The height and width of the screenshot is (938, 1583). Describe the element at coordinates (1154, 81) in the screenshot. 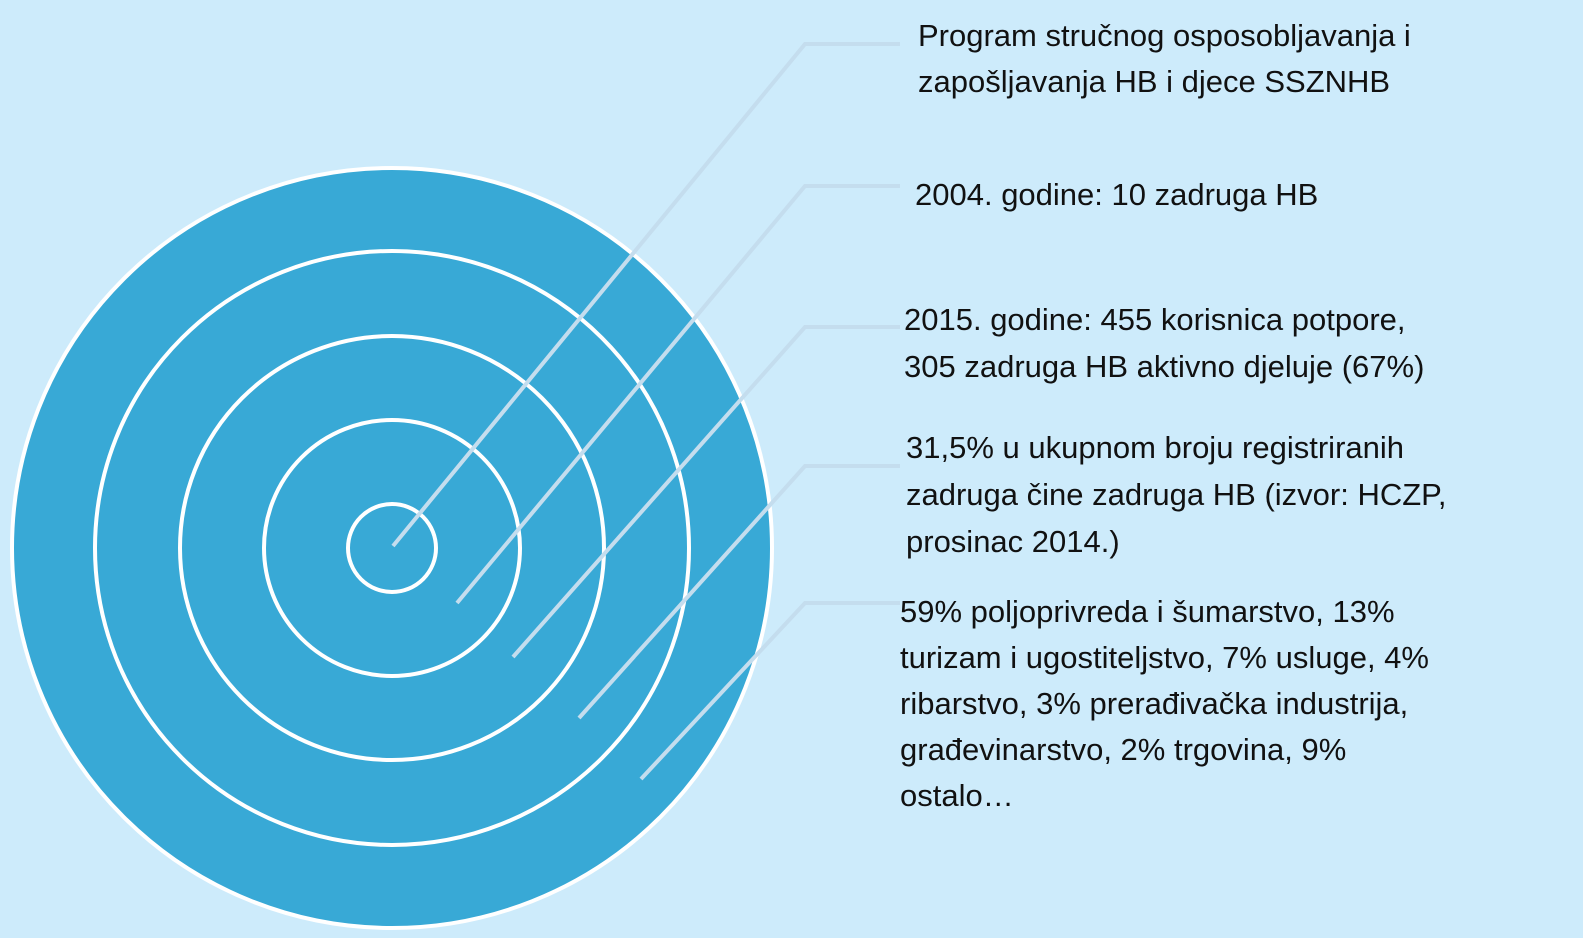

I see `item-text: zapošljavanja HB i djece SSZNHB` at that location.